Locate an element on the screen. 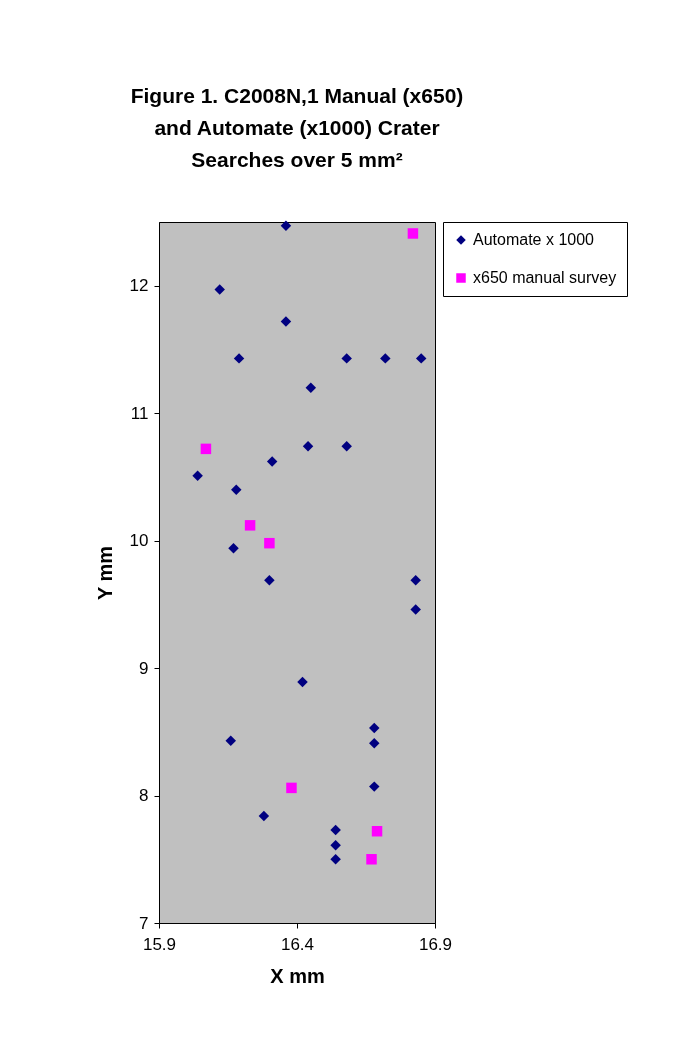  legend-label: Automate x 1000 is located at coordinates (534, 239).